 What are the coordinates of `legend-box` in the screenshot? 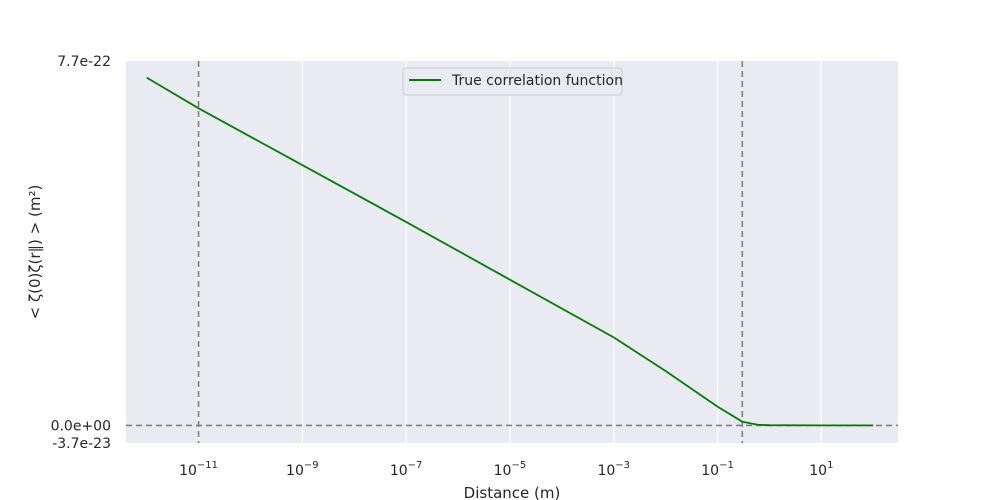 It's located at (512, 81).